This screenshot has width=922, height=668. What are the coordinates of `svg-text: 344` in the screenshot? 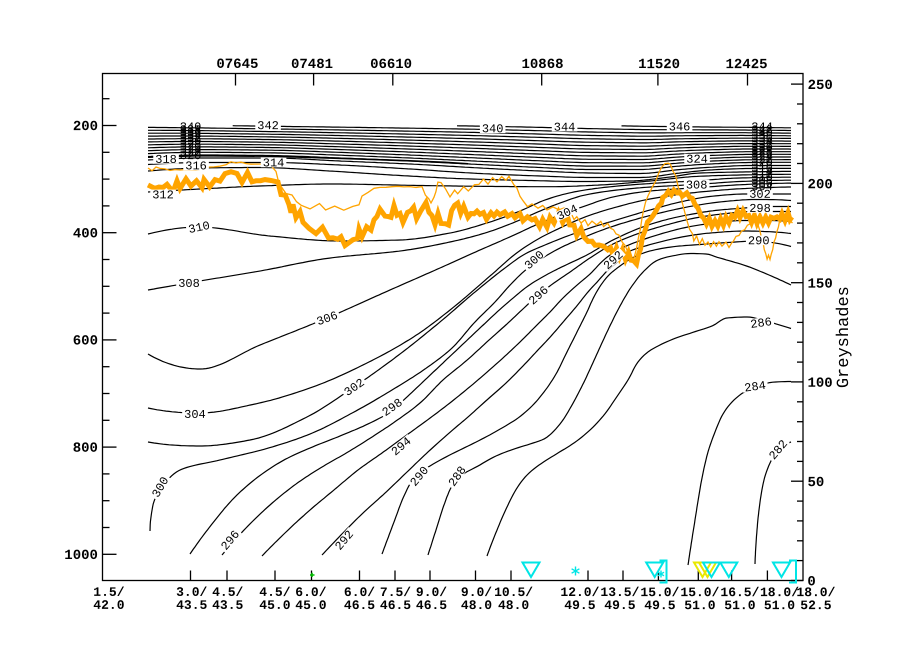 It's located at (565, 128).